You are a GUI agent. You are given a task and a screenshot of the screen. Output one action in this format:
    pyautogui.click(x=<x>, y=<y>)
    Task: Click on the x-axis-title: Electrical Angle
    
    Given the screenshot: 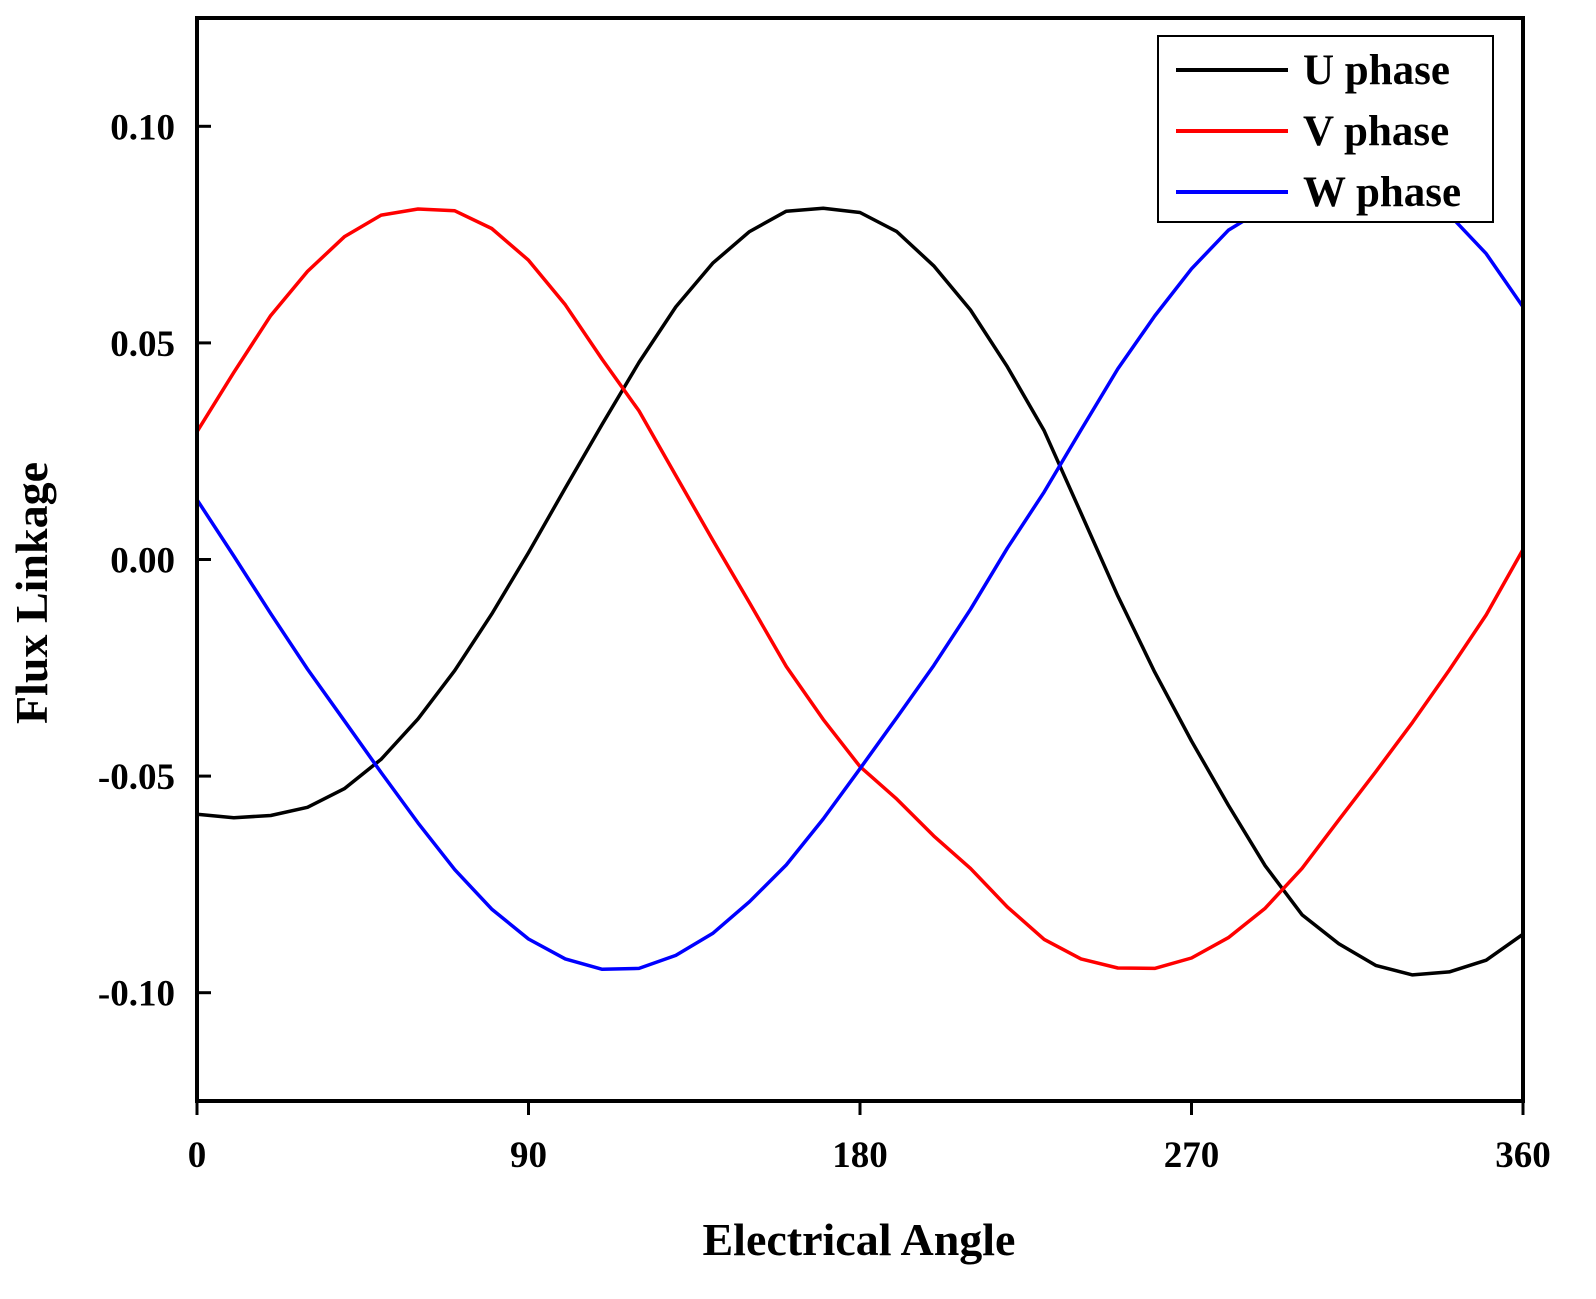 What is the action you would take?
    pyautogui.click(x=859, y=1239)
    